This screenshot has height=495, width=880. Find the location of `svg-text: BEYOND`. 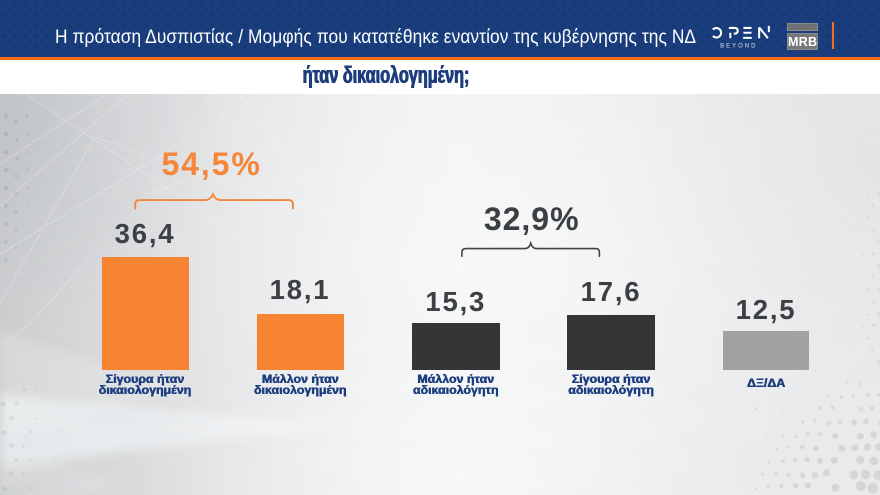

svg-text: BEYOND is located at coordinates (738, 46).